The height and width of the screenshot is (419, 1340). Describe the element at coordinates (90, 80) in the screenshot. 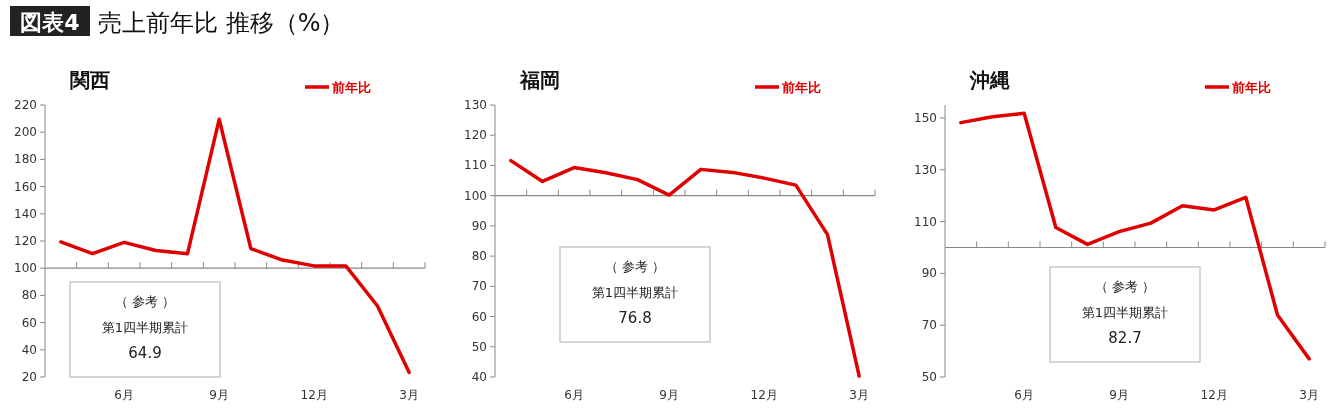

I see `chart-title: 関西` at that location.